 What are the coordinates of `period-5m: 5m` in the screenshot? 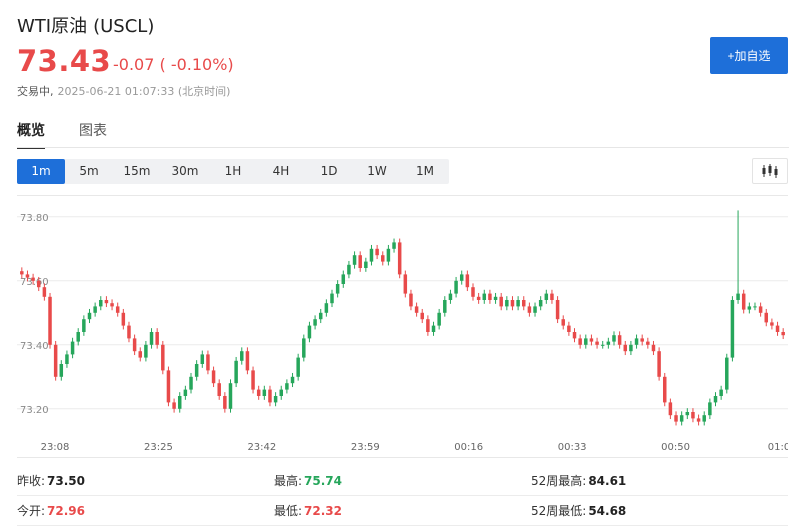 It's located at (89, 171).